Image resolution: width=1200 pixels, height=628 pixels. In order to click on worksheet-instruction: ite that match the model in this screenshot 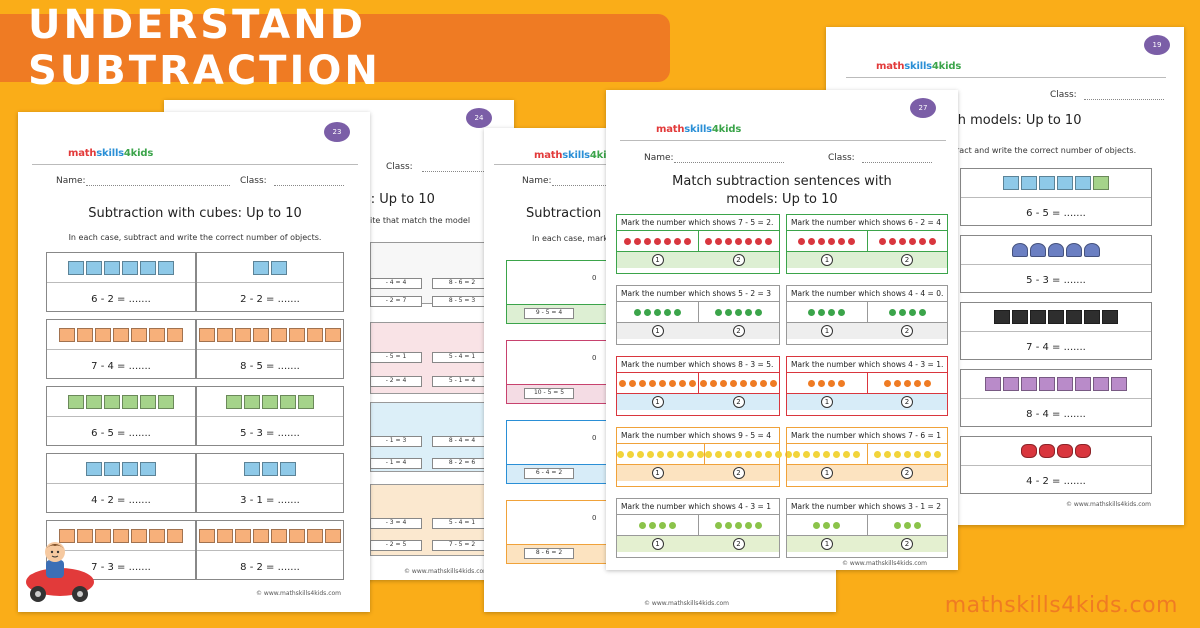, I will do `click(420, 220)`.